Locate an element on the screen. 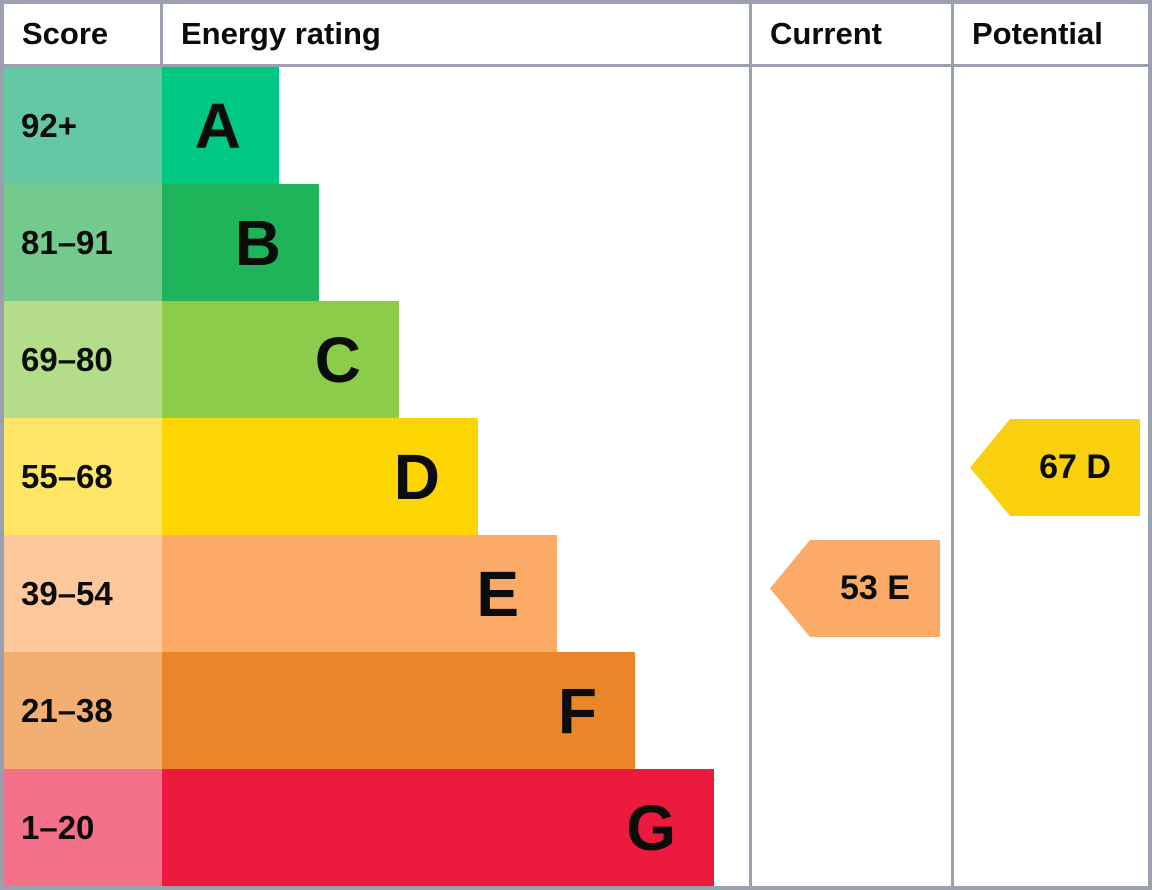 The width and height of the screenshot is (1152, 890). rating-bar-f: F is located at coordinates (398, 710).